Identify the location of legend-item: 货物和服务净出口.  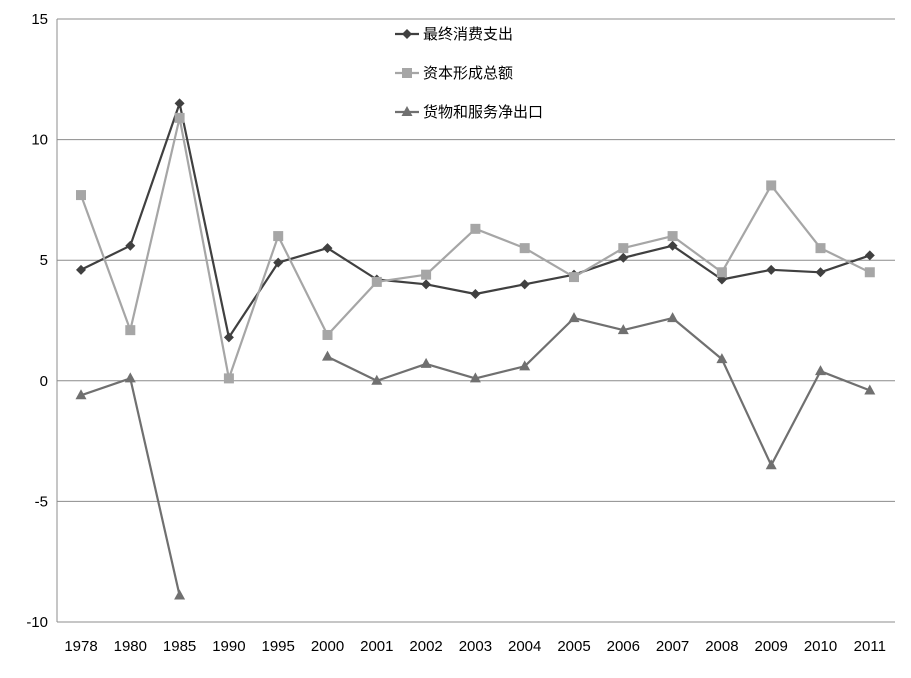
(469, 112).